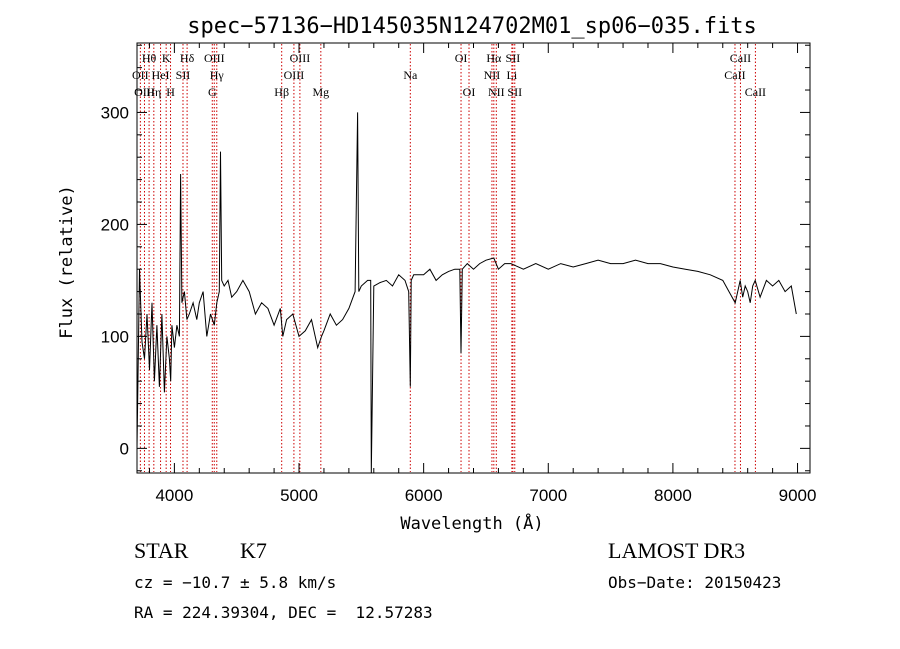 The width and height of the screenshot is (900, 649). What do you see at coordinates (695, 582) in the screenshot?
I see `observation-date: Obs−Date: 20150423` at bounding box center [695, 582].